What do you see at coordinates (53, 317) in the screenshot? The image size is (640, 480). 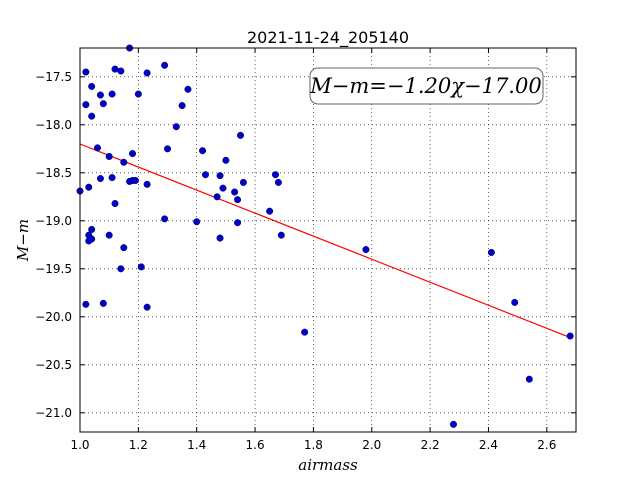 I see `y-tick-label: −20.0` at bounding box center [53, 317].